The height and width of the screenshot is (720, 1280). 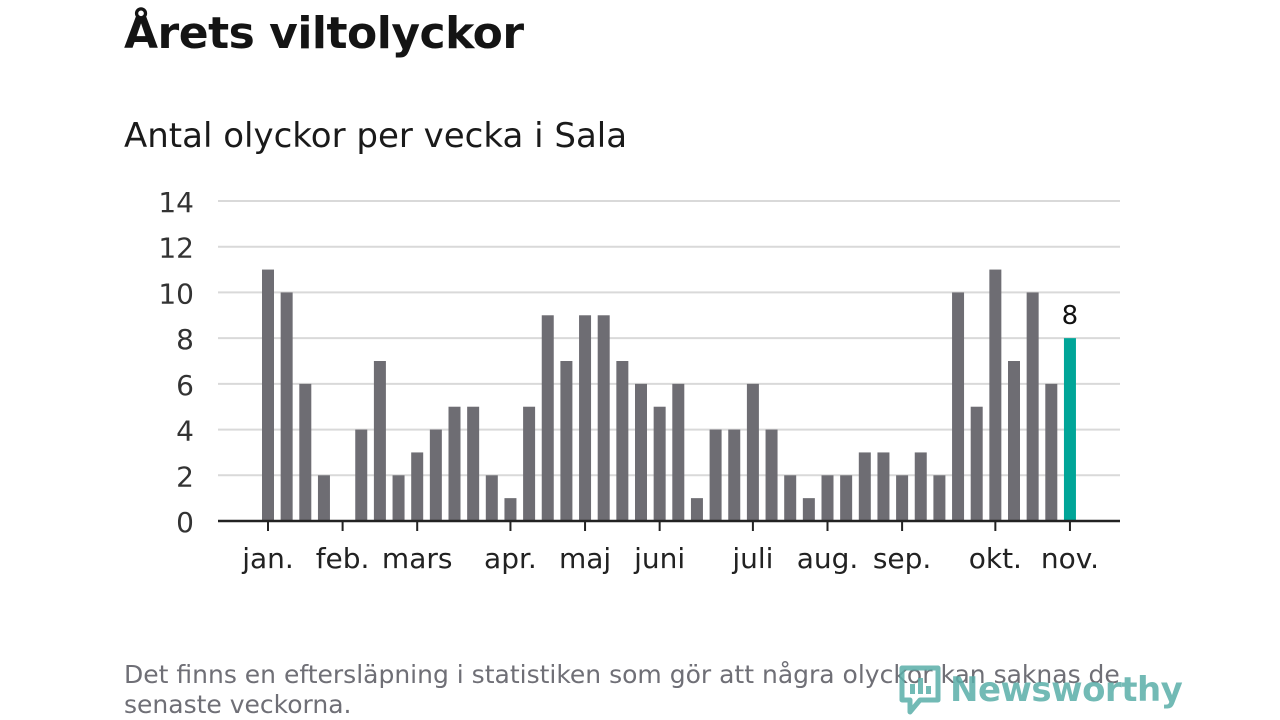 What do you see at coordinates (902, 558) in the screenshot?
I see `x-tick-label: sep.` at bounding box center [902, 558].